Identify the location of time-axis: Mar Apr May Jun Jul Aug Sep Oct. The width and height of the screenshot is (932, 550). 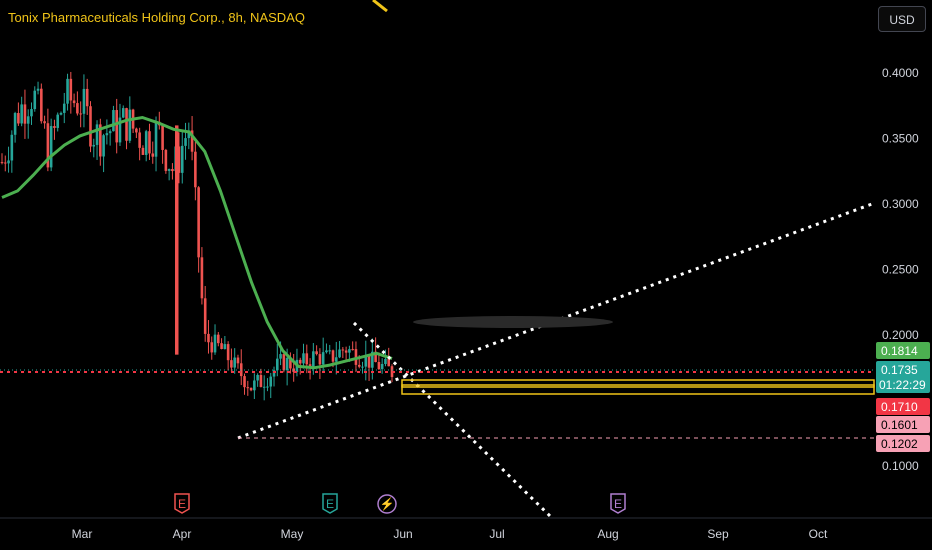
(450, 534).